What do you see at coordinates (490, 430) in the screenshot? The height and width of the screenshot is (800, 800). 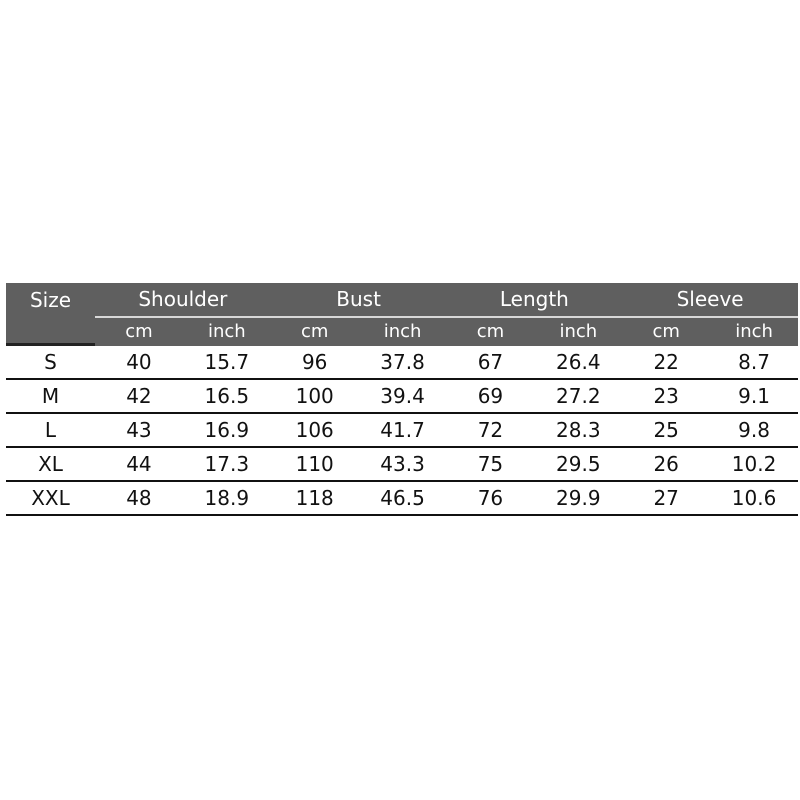 I see `measurement-cell: 72` at bounding box center [490, 430].